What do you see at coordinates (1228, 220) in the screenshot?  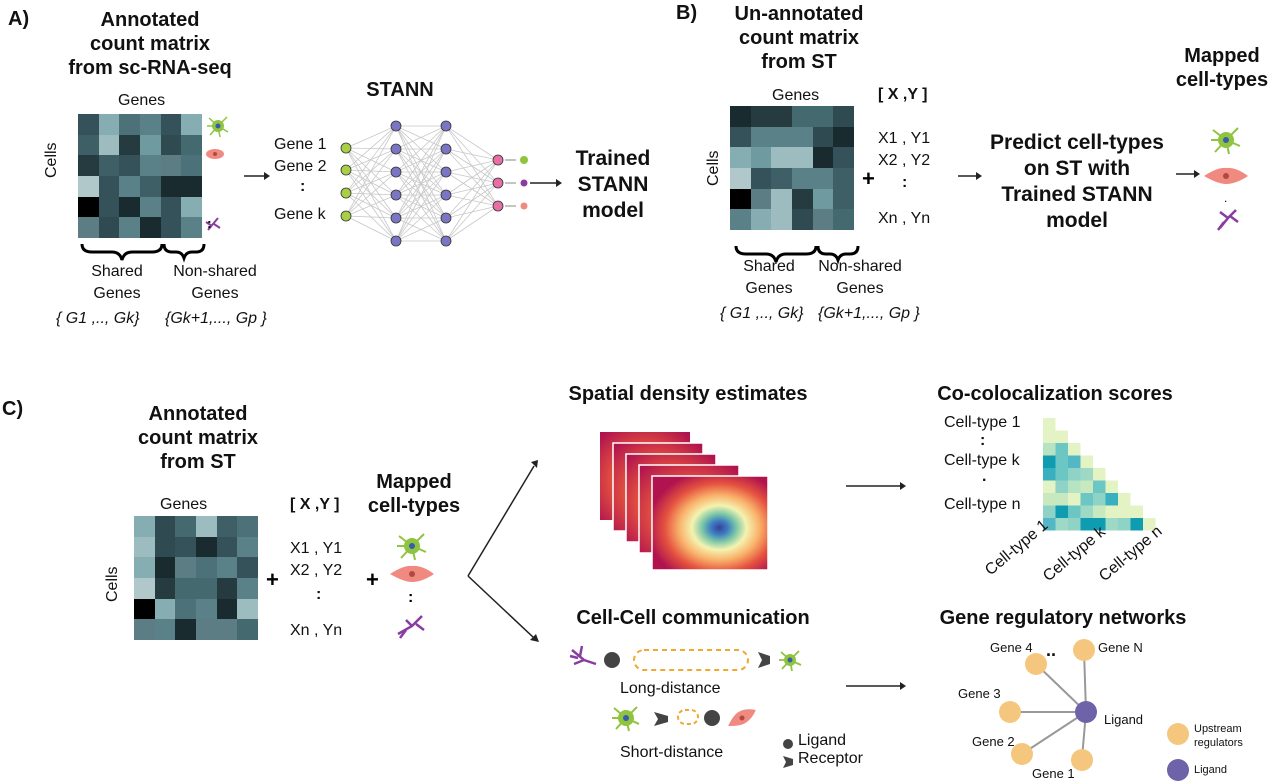 I see `microglia-cell-icon` at bounding box center [1228, 220].